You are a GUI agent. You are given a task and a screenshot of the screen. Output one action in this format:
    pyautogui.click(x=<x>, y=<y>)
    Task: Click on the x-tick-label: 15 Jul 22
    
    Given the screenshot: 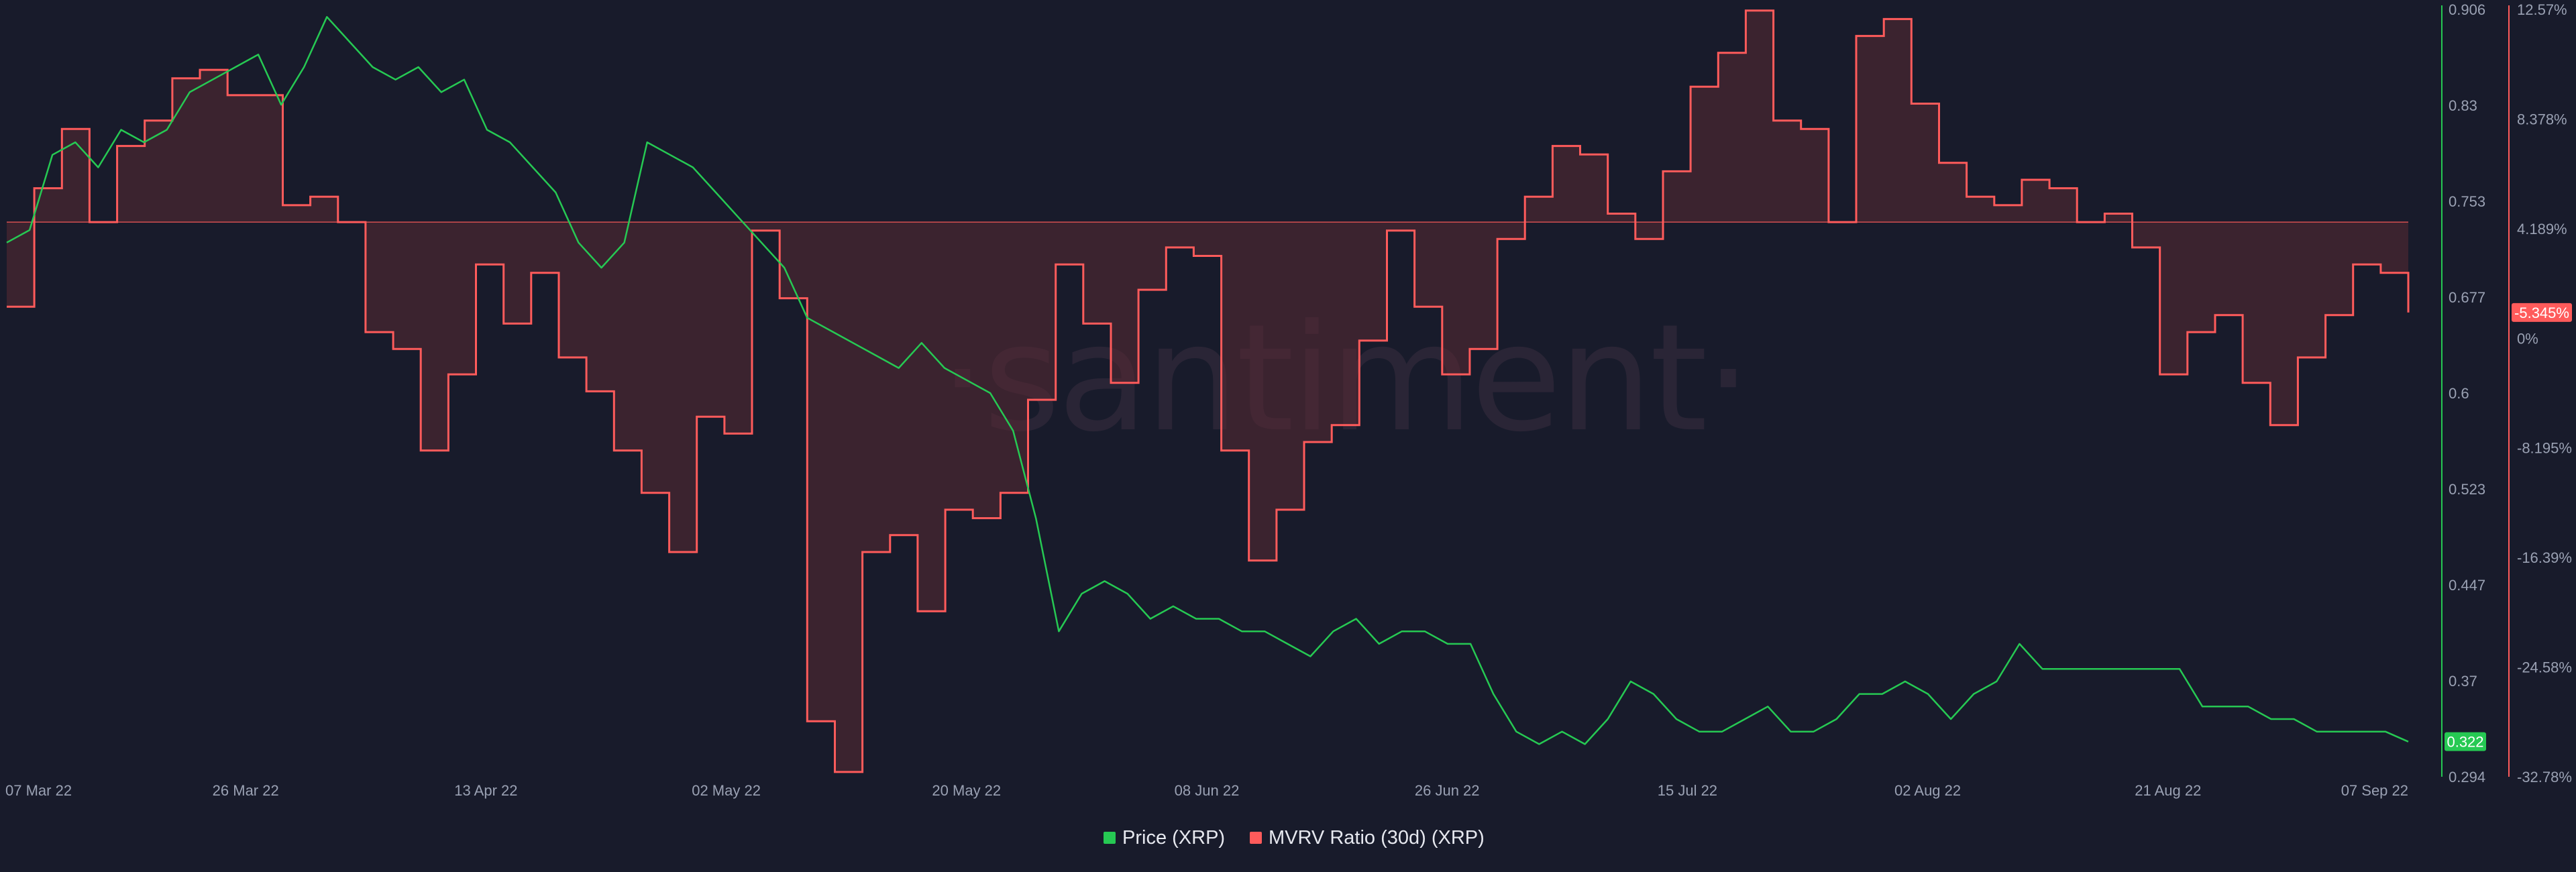 What is the action you would take?
    pyautogui.click(x=1687, y=790)
    